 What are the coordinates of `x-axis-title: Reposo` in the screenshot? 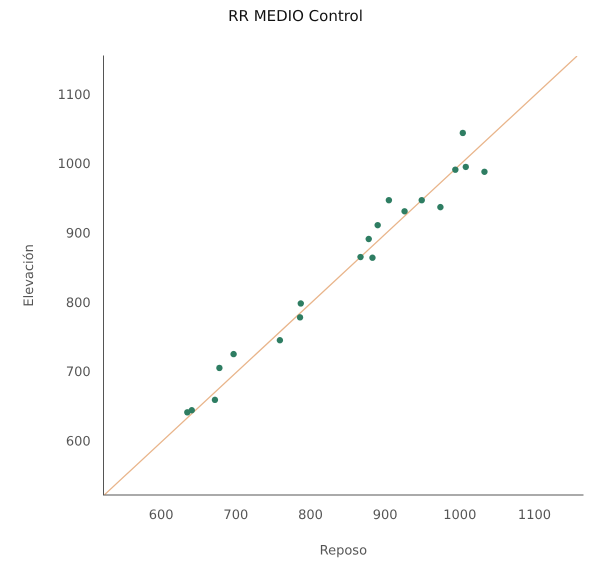 It's located at (344, 551).